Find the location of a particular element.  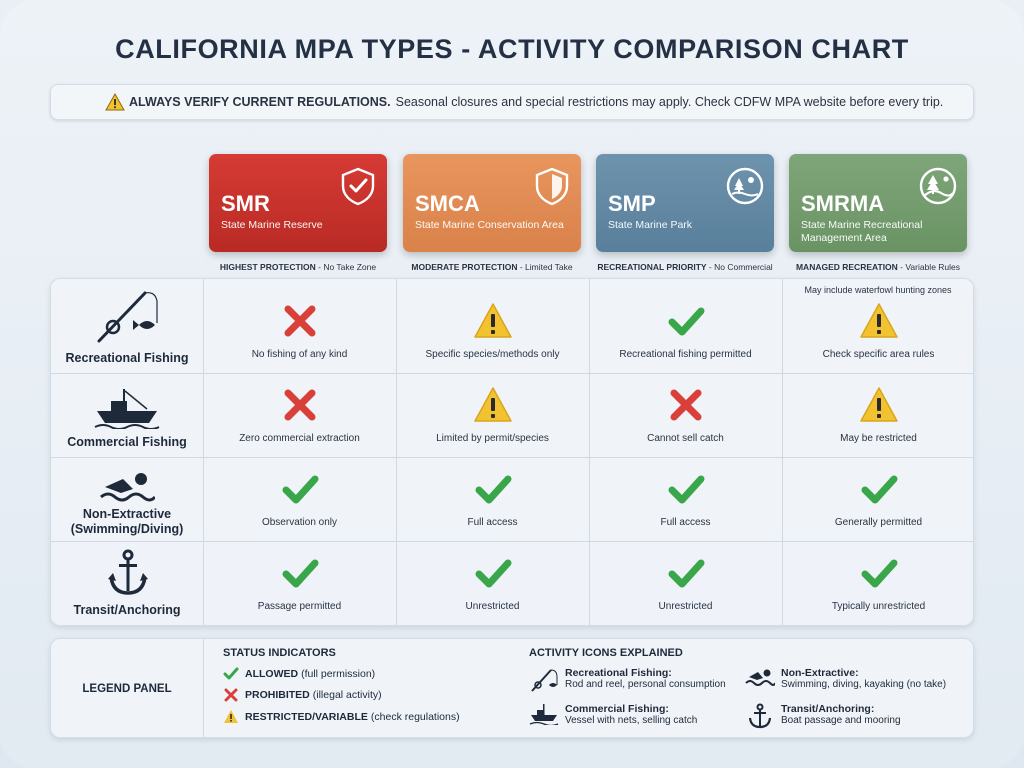

cell-smr-row-3: Passage permitted is located at coordinates (299, 582).